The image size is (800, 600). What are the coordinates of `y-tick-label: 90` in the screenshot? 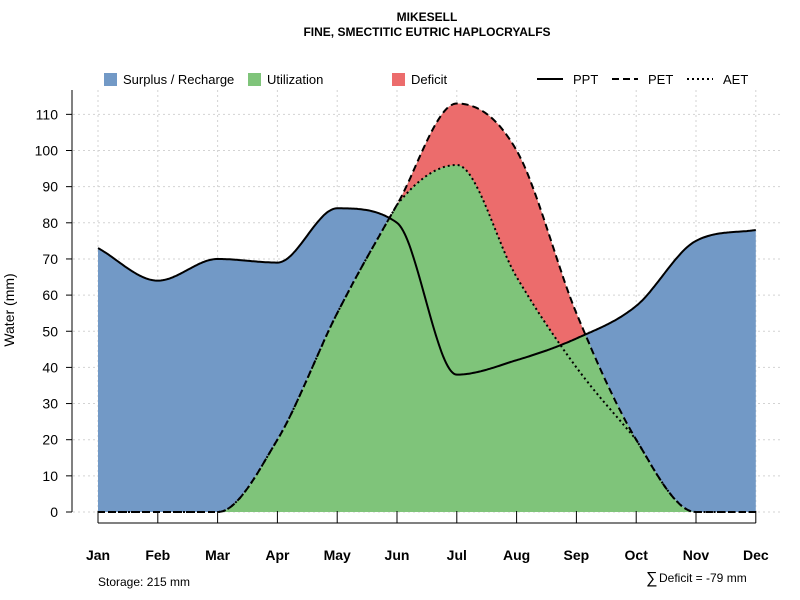 It's located at (50, 187).